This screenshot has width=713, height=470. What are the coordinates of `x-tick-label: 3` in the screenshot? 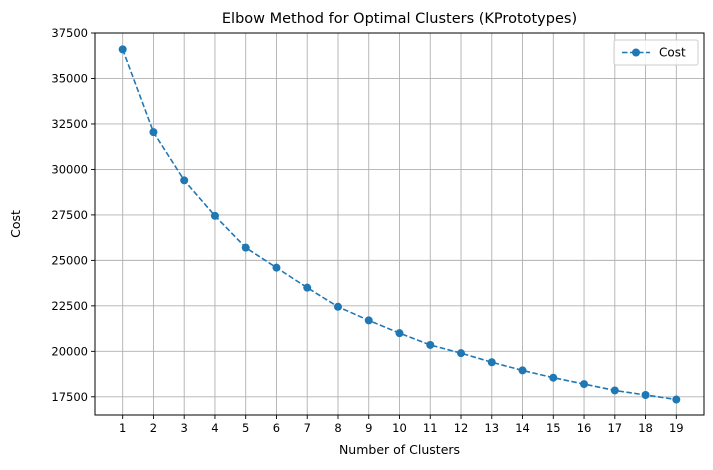 It's located at (184, 428).